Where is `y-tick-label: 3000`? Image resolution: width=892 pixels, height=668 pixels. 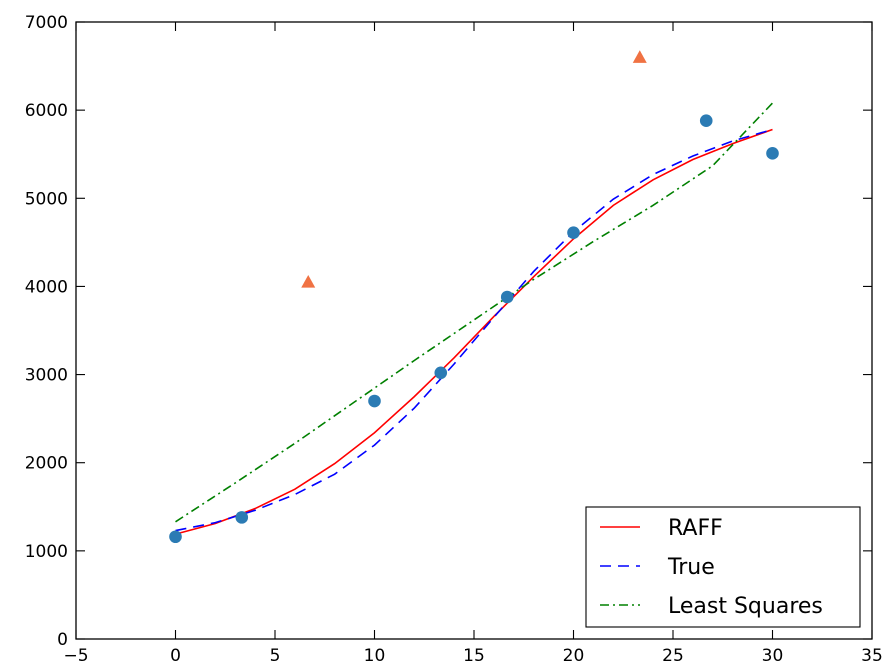 y-tick-label: 3000 is located at coordinates (46, 376).